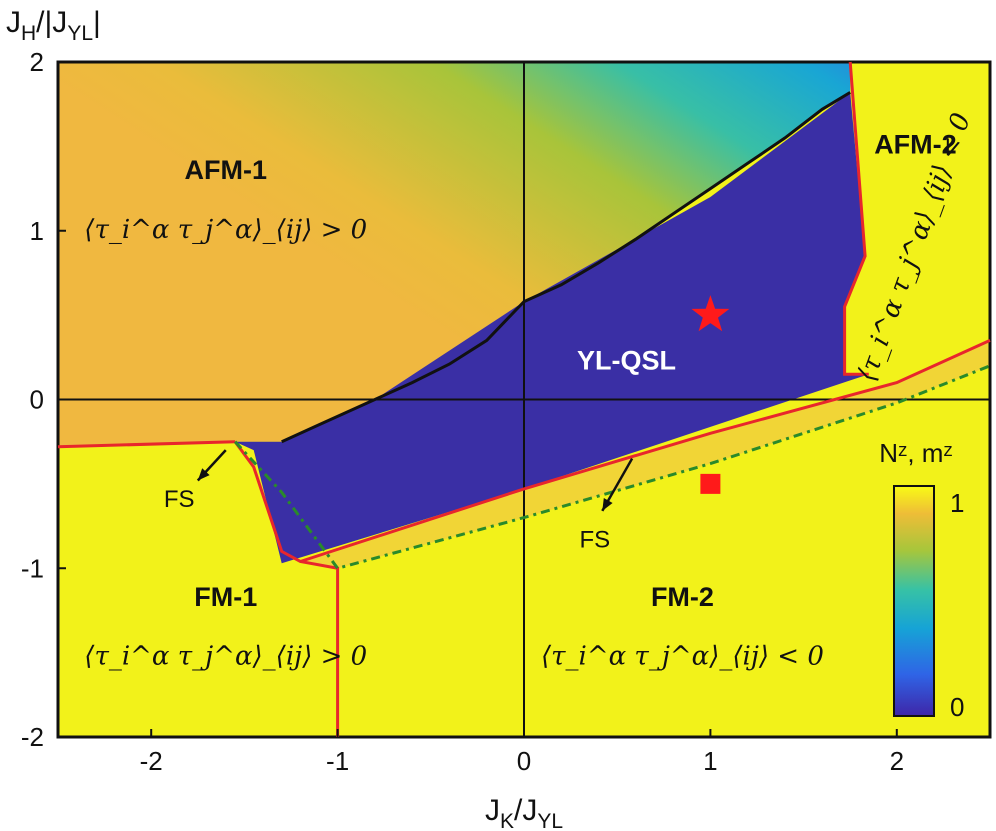 This screenshot has height=831, width=996. I want to click on x-tick-label: -1, so click(337, 761).